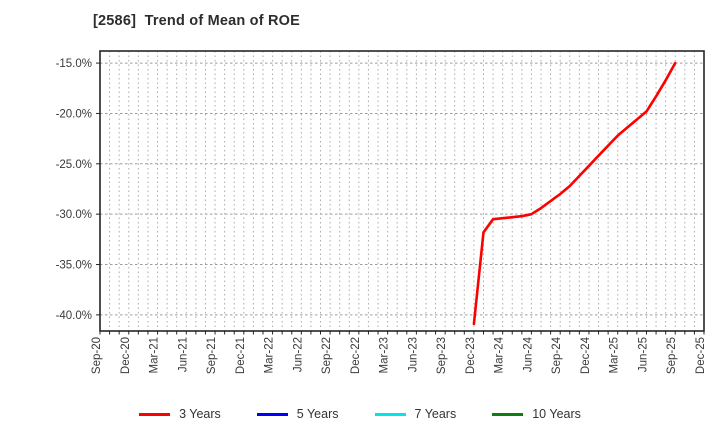 This screenshot has width=720, height=440. Describe the element at coordinates (155, 414) in the screenshot. I see `legend-swatch-3-years` at that location.